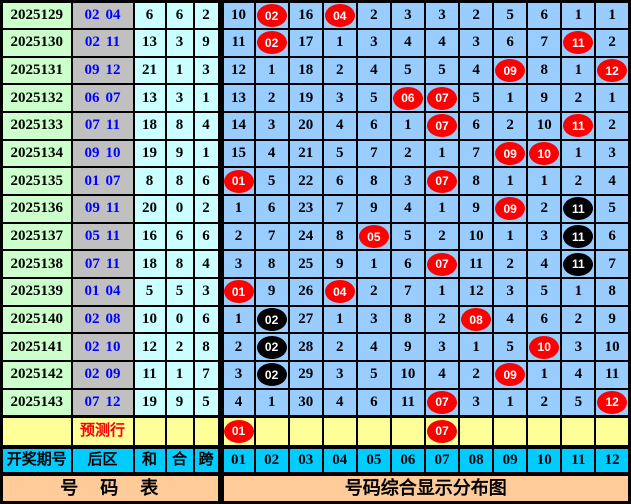  I want to click on back-numbers-cell: 02 08, so click(102, 319).